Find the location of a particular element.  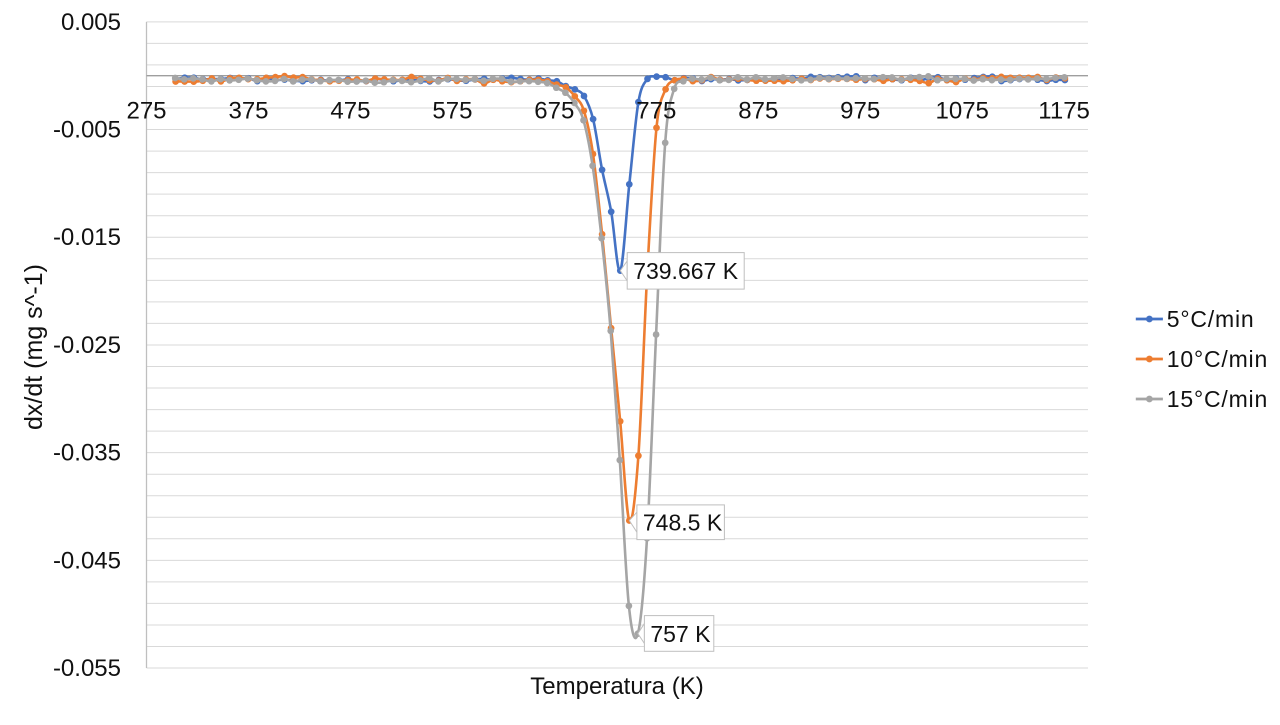

svg-text: 739.667 K is located at coordinates (686, 271).